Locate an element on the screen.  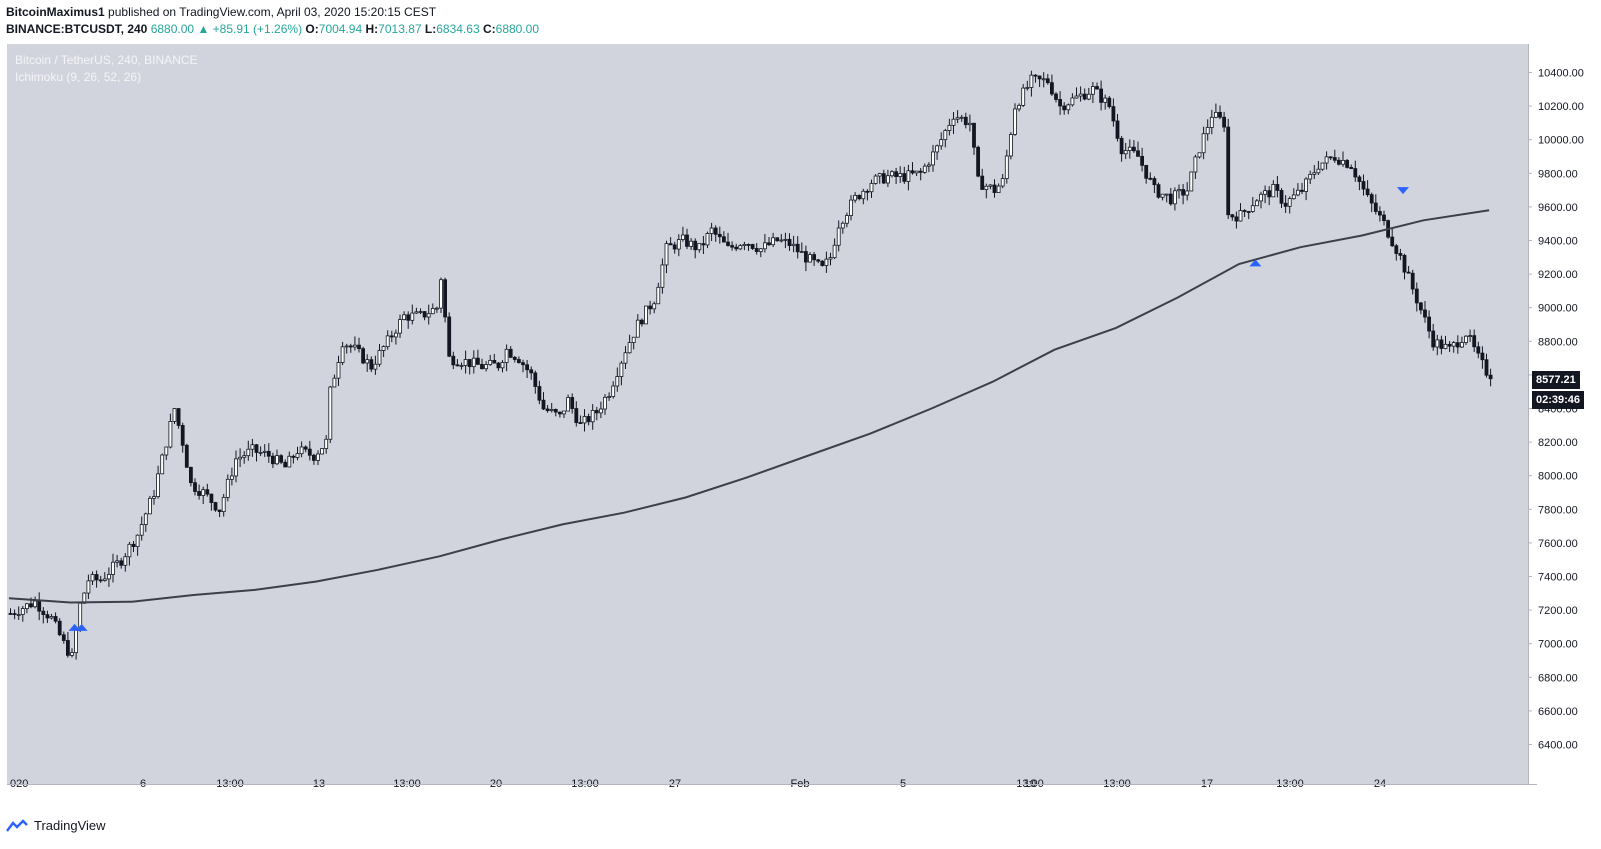
price-tick-label: 10400.00 is located at coordinates (1561, 74).